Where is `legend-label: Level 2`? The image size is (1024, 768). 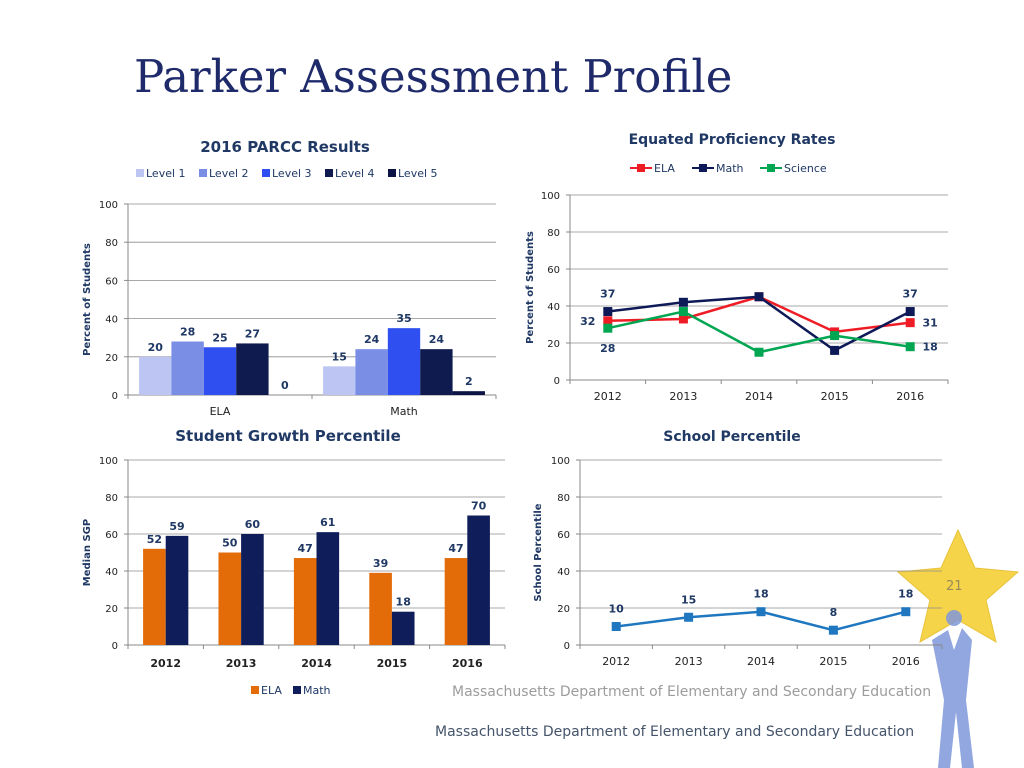 legend-label: Level 2 is located at coordinates (229, 173).